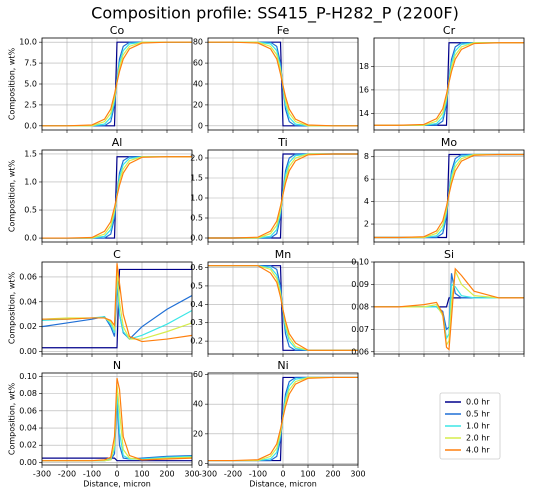  What do you see at coordinates (360, 351) in the screenshot?
I see `y-tick-label: 0.06` at bounding box center [360, 351].